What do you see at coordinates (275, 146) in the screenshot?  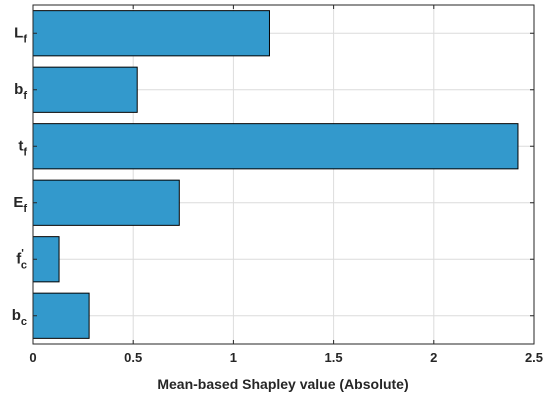 I see `bar-tf` at bounding box center [275, 146].